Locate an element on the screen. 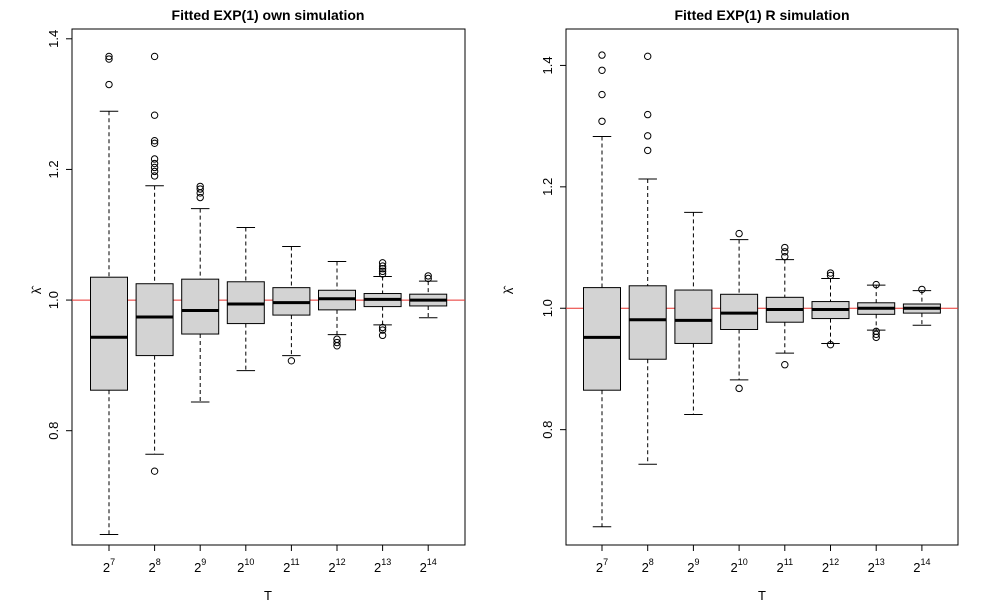  box-2^8 is located at coordinates (154, 263).